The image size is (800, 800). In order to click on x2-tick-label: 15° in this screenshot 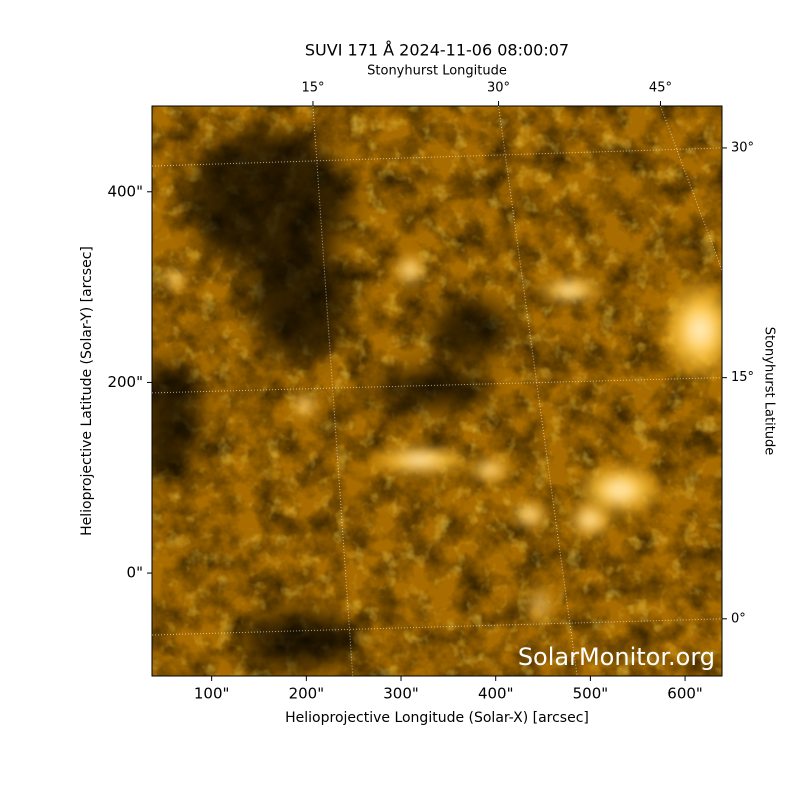, I will do `click(312, 88)`.